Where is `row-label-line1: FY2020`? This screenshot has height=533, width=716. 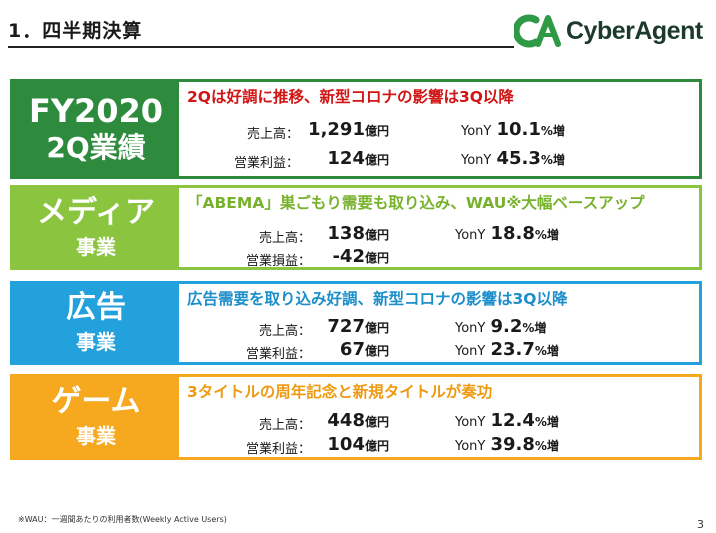 row-label-line1: FY2020 is located at coordinates (96, 111).